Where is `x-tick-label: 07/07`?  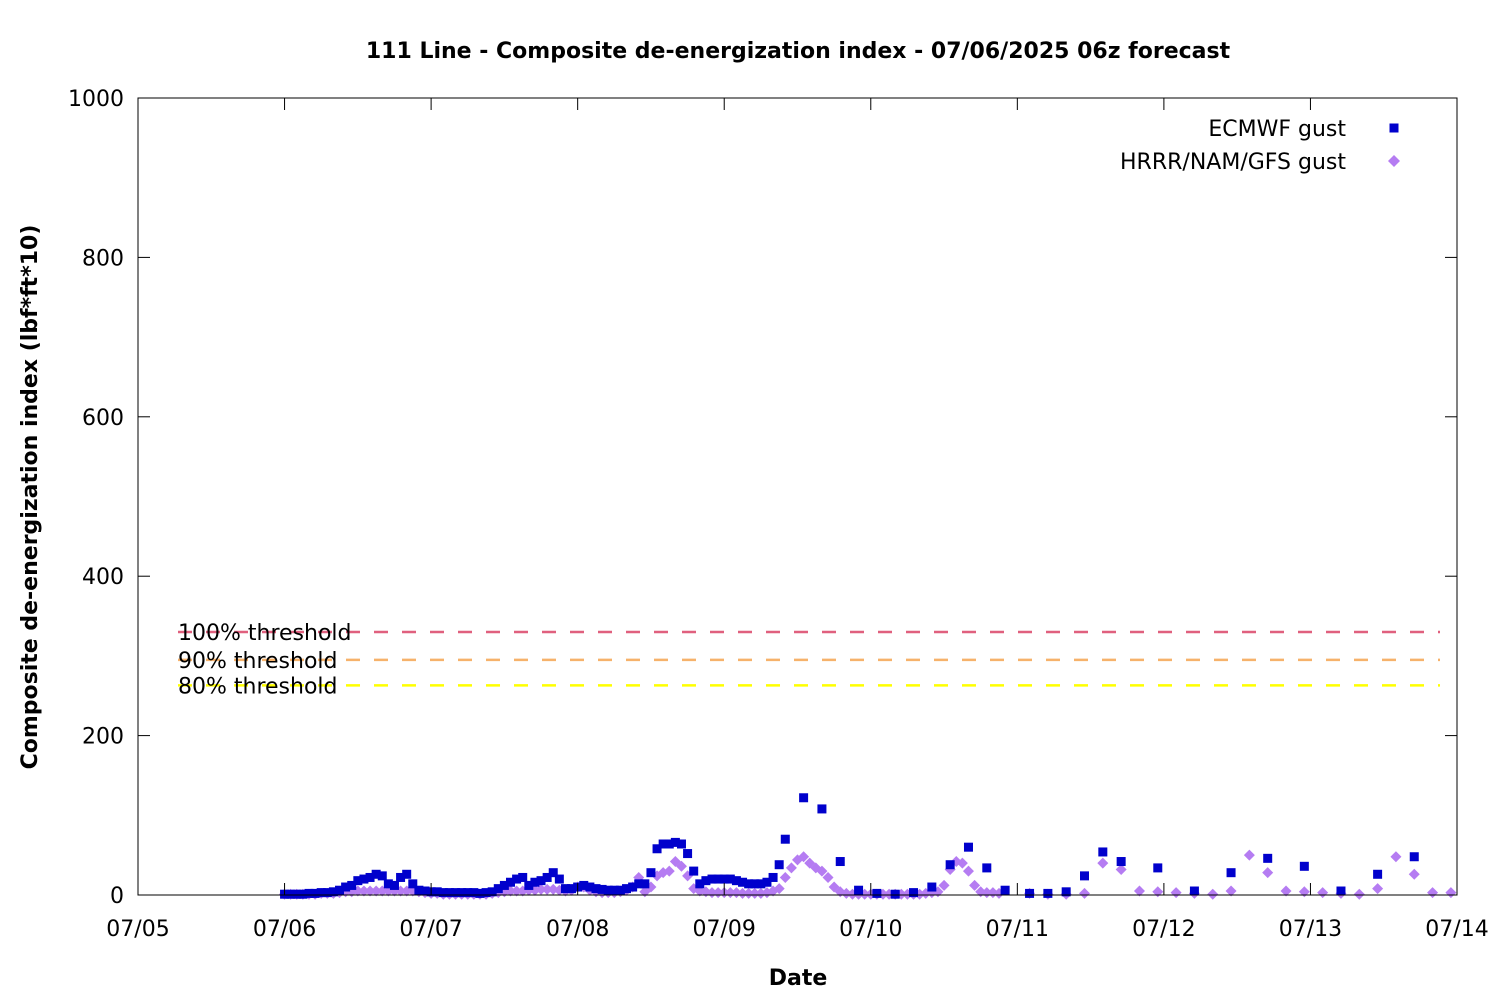 x-tick-label: 07/07 is located at coordinates (430, 929).